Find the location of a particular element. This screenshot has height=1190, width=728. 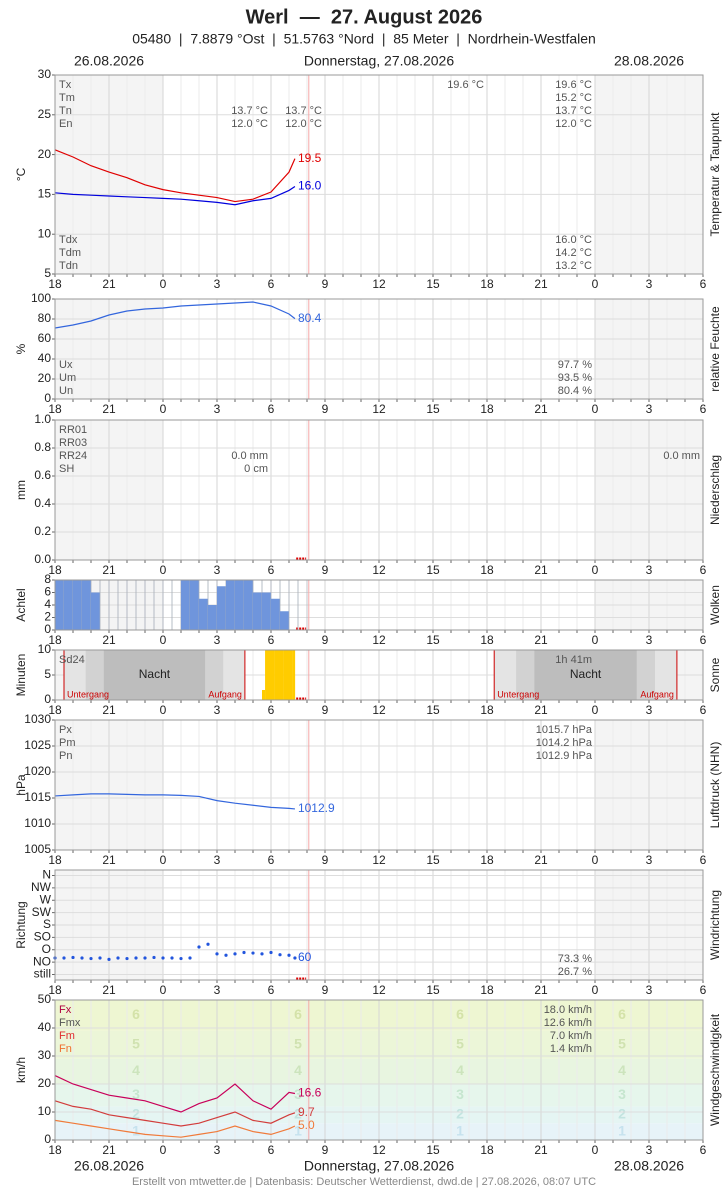

stat-value: 12.0 °C is located at coordinates (573, 124).